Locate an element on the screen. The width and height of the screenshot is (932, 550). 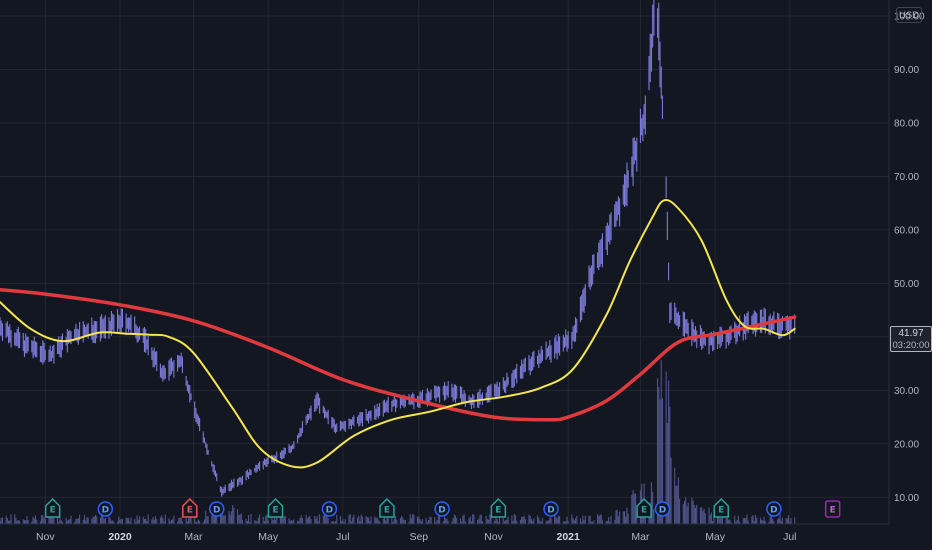
y-tick-label: 70.00 is located at coordinates (906, 177).